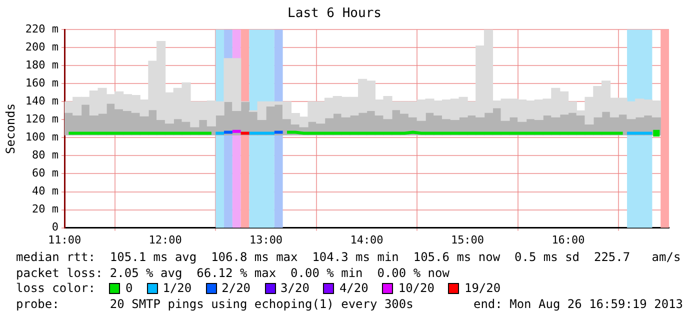 This screenshot has width=697, height=321. Describe the element at coordinates (42, 137) in the screenshot. I see `y-tick-label: 100 m` at that location.